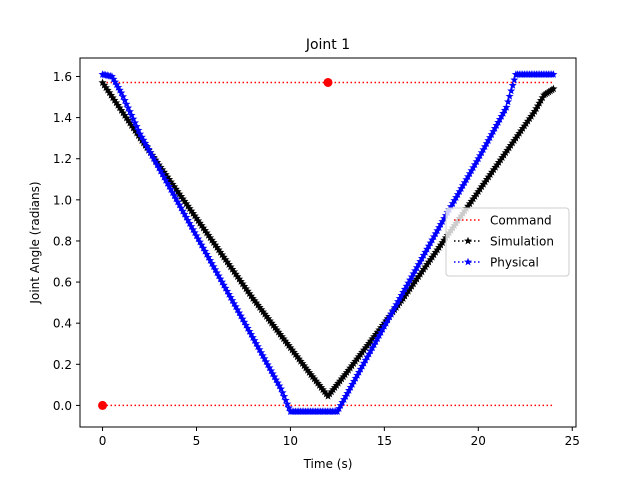  I want to click on legend-label: Physical, so click(514, 263).